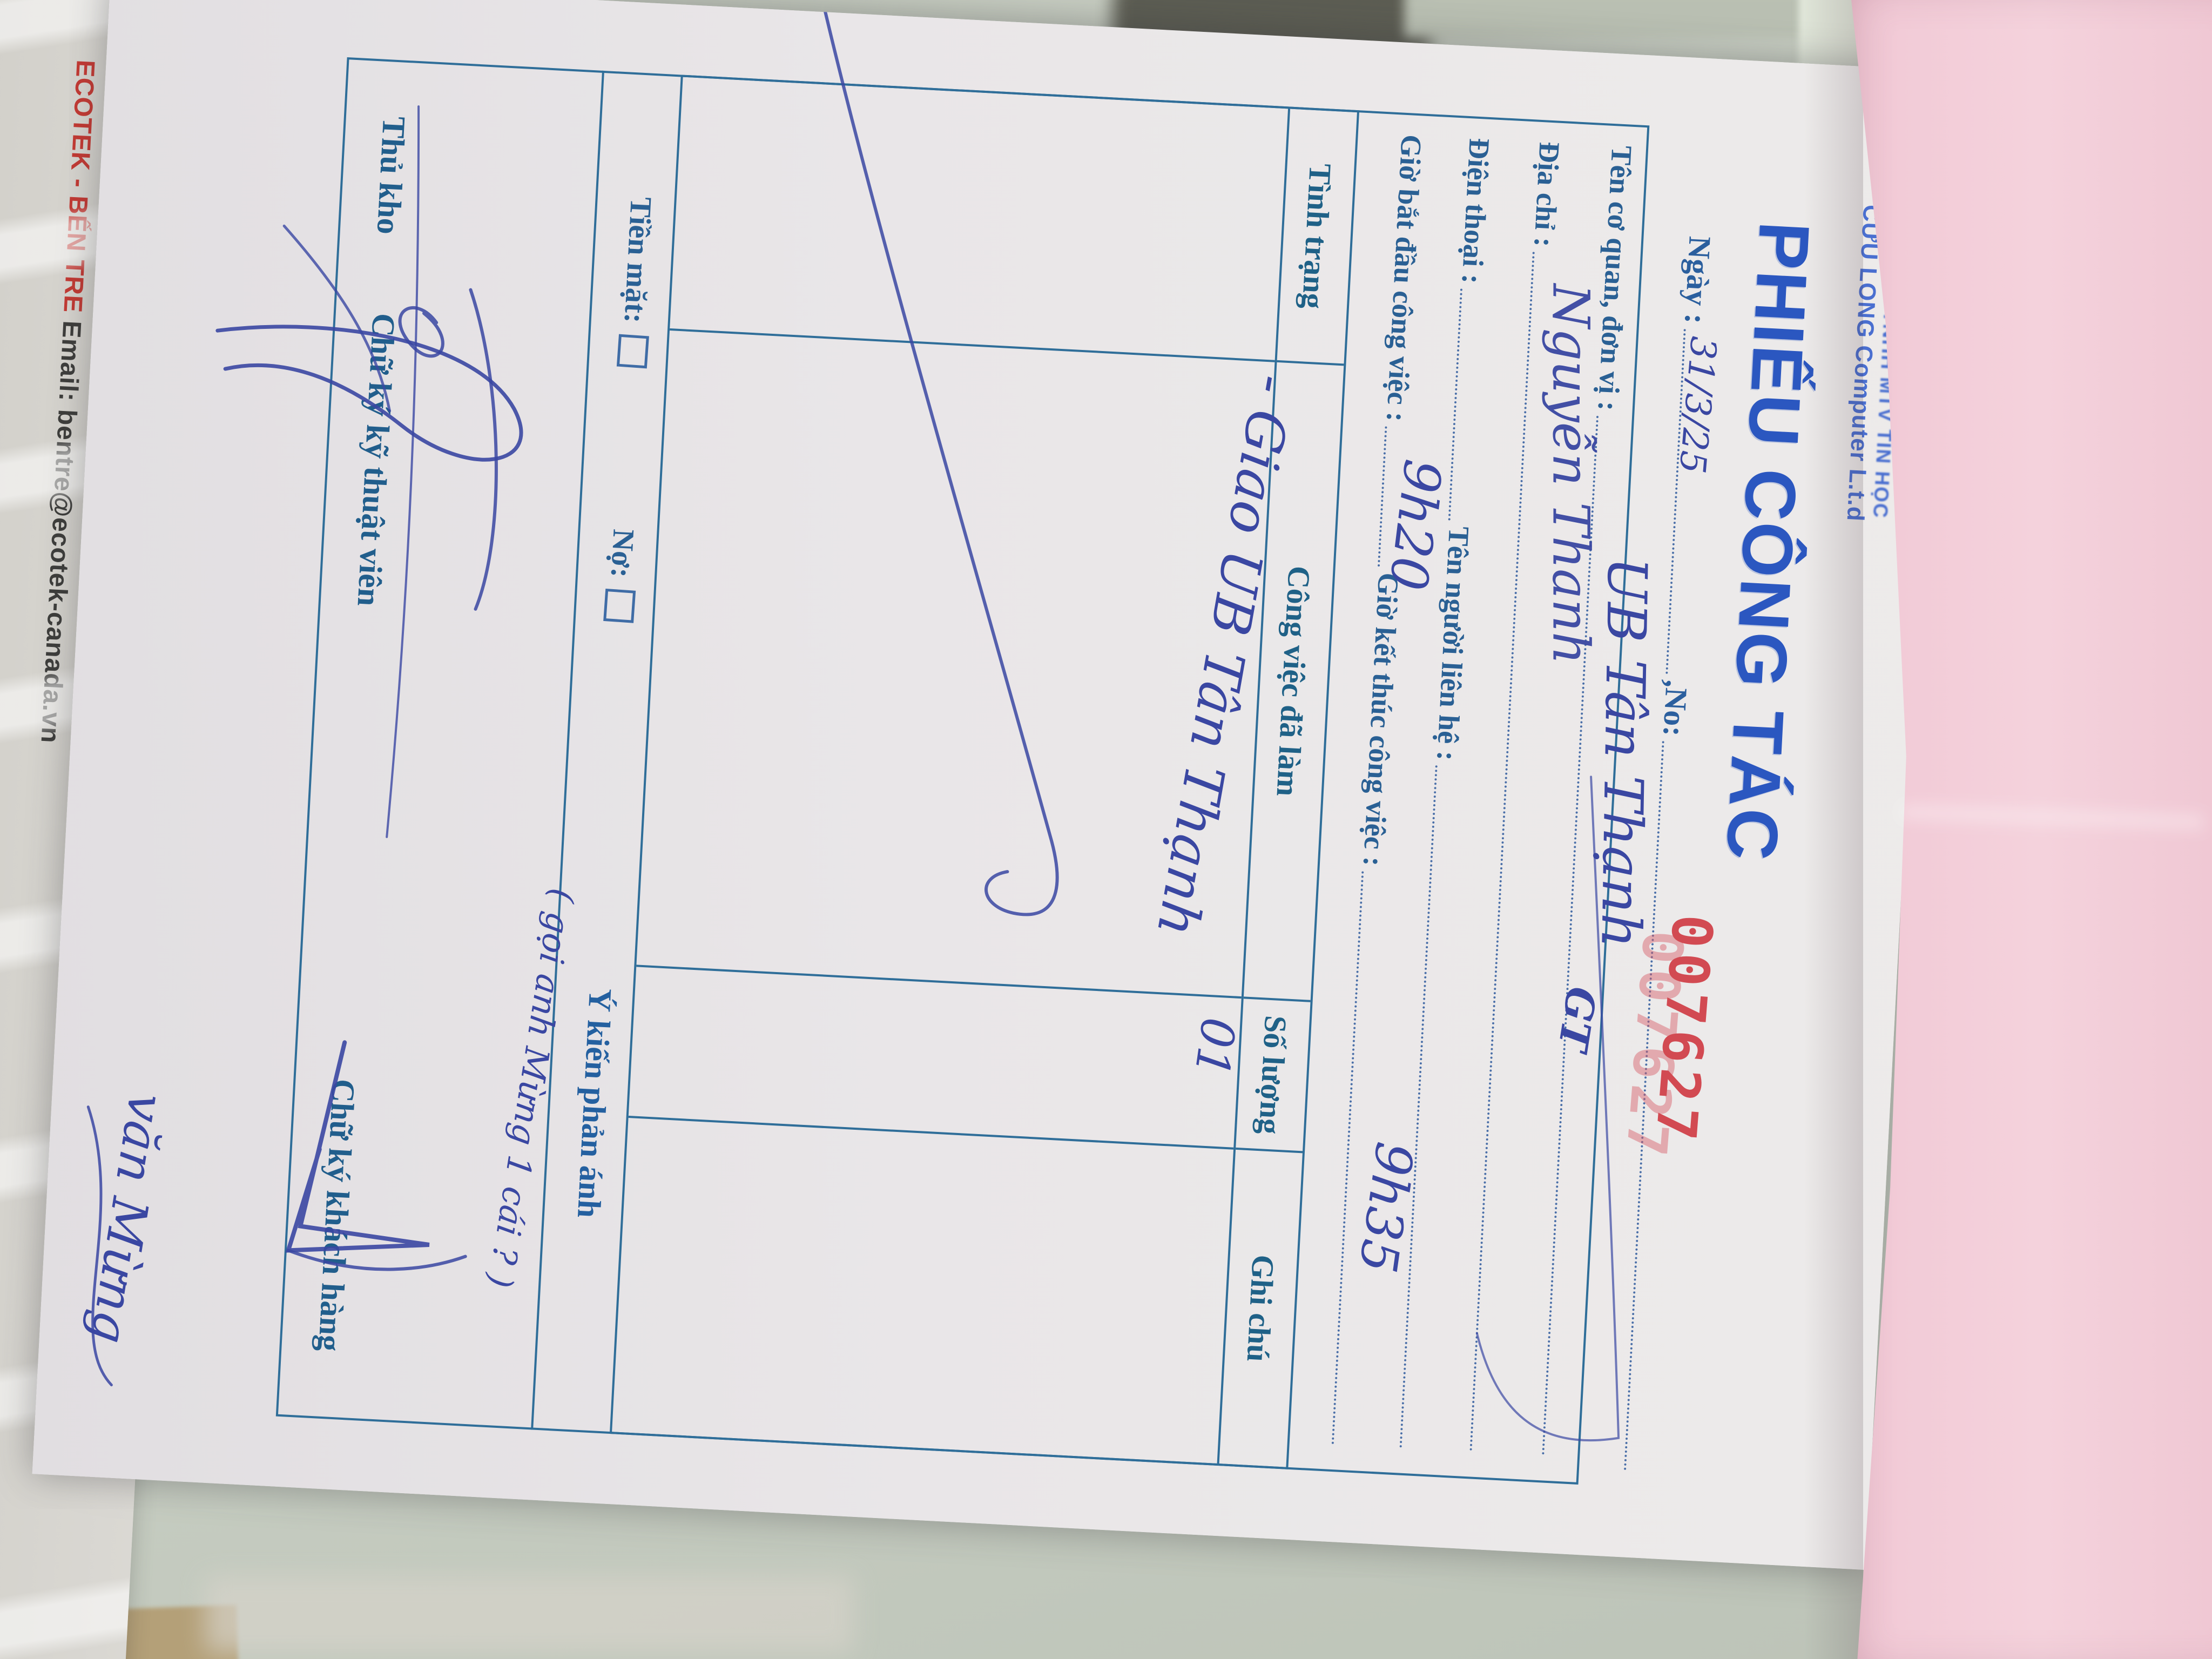  What do you see at coordinates (922, 1291) in the screenshot?
I see `cell-note` at bounding box center [922, 1291].